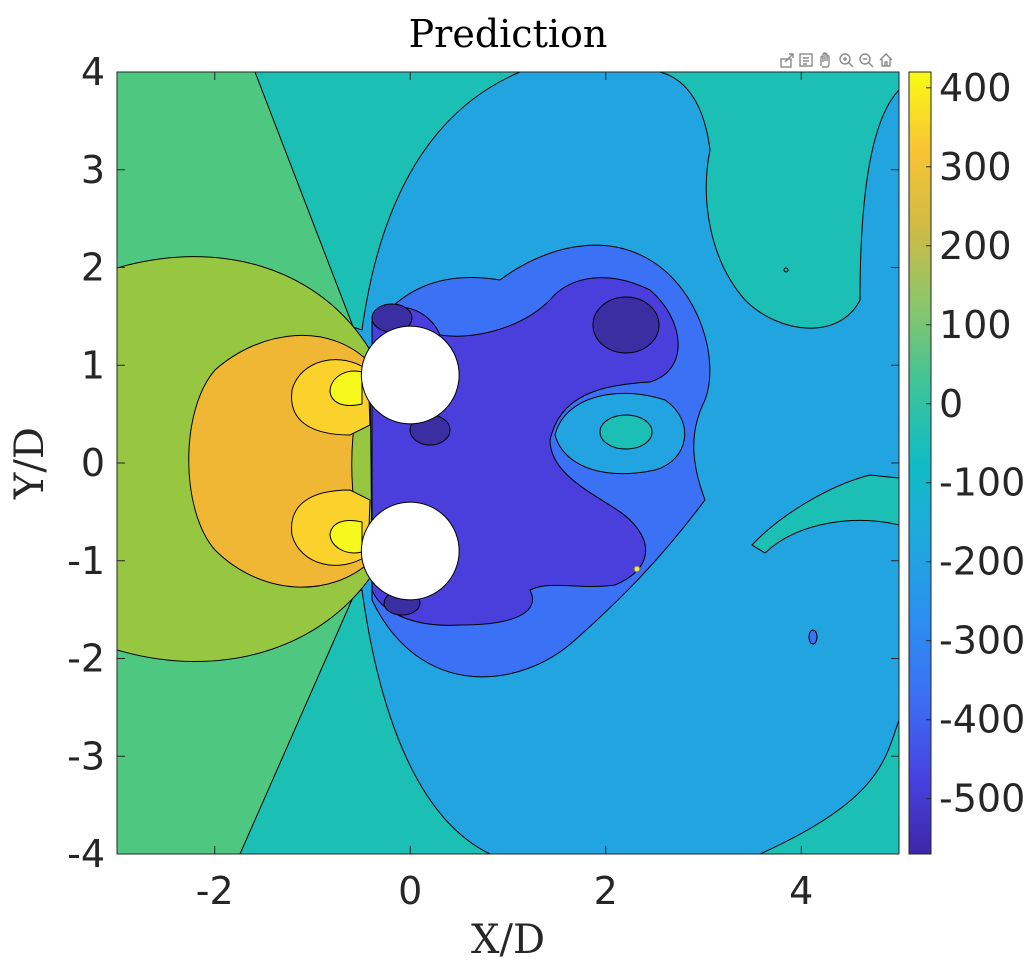 This screenshot has height=966, width=1033. I want to click on y-tick-label: -2, so click(86, 659).